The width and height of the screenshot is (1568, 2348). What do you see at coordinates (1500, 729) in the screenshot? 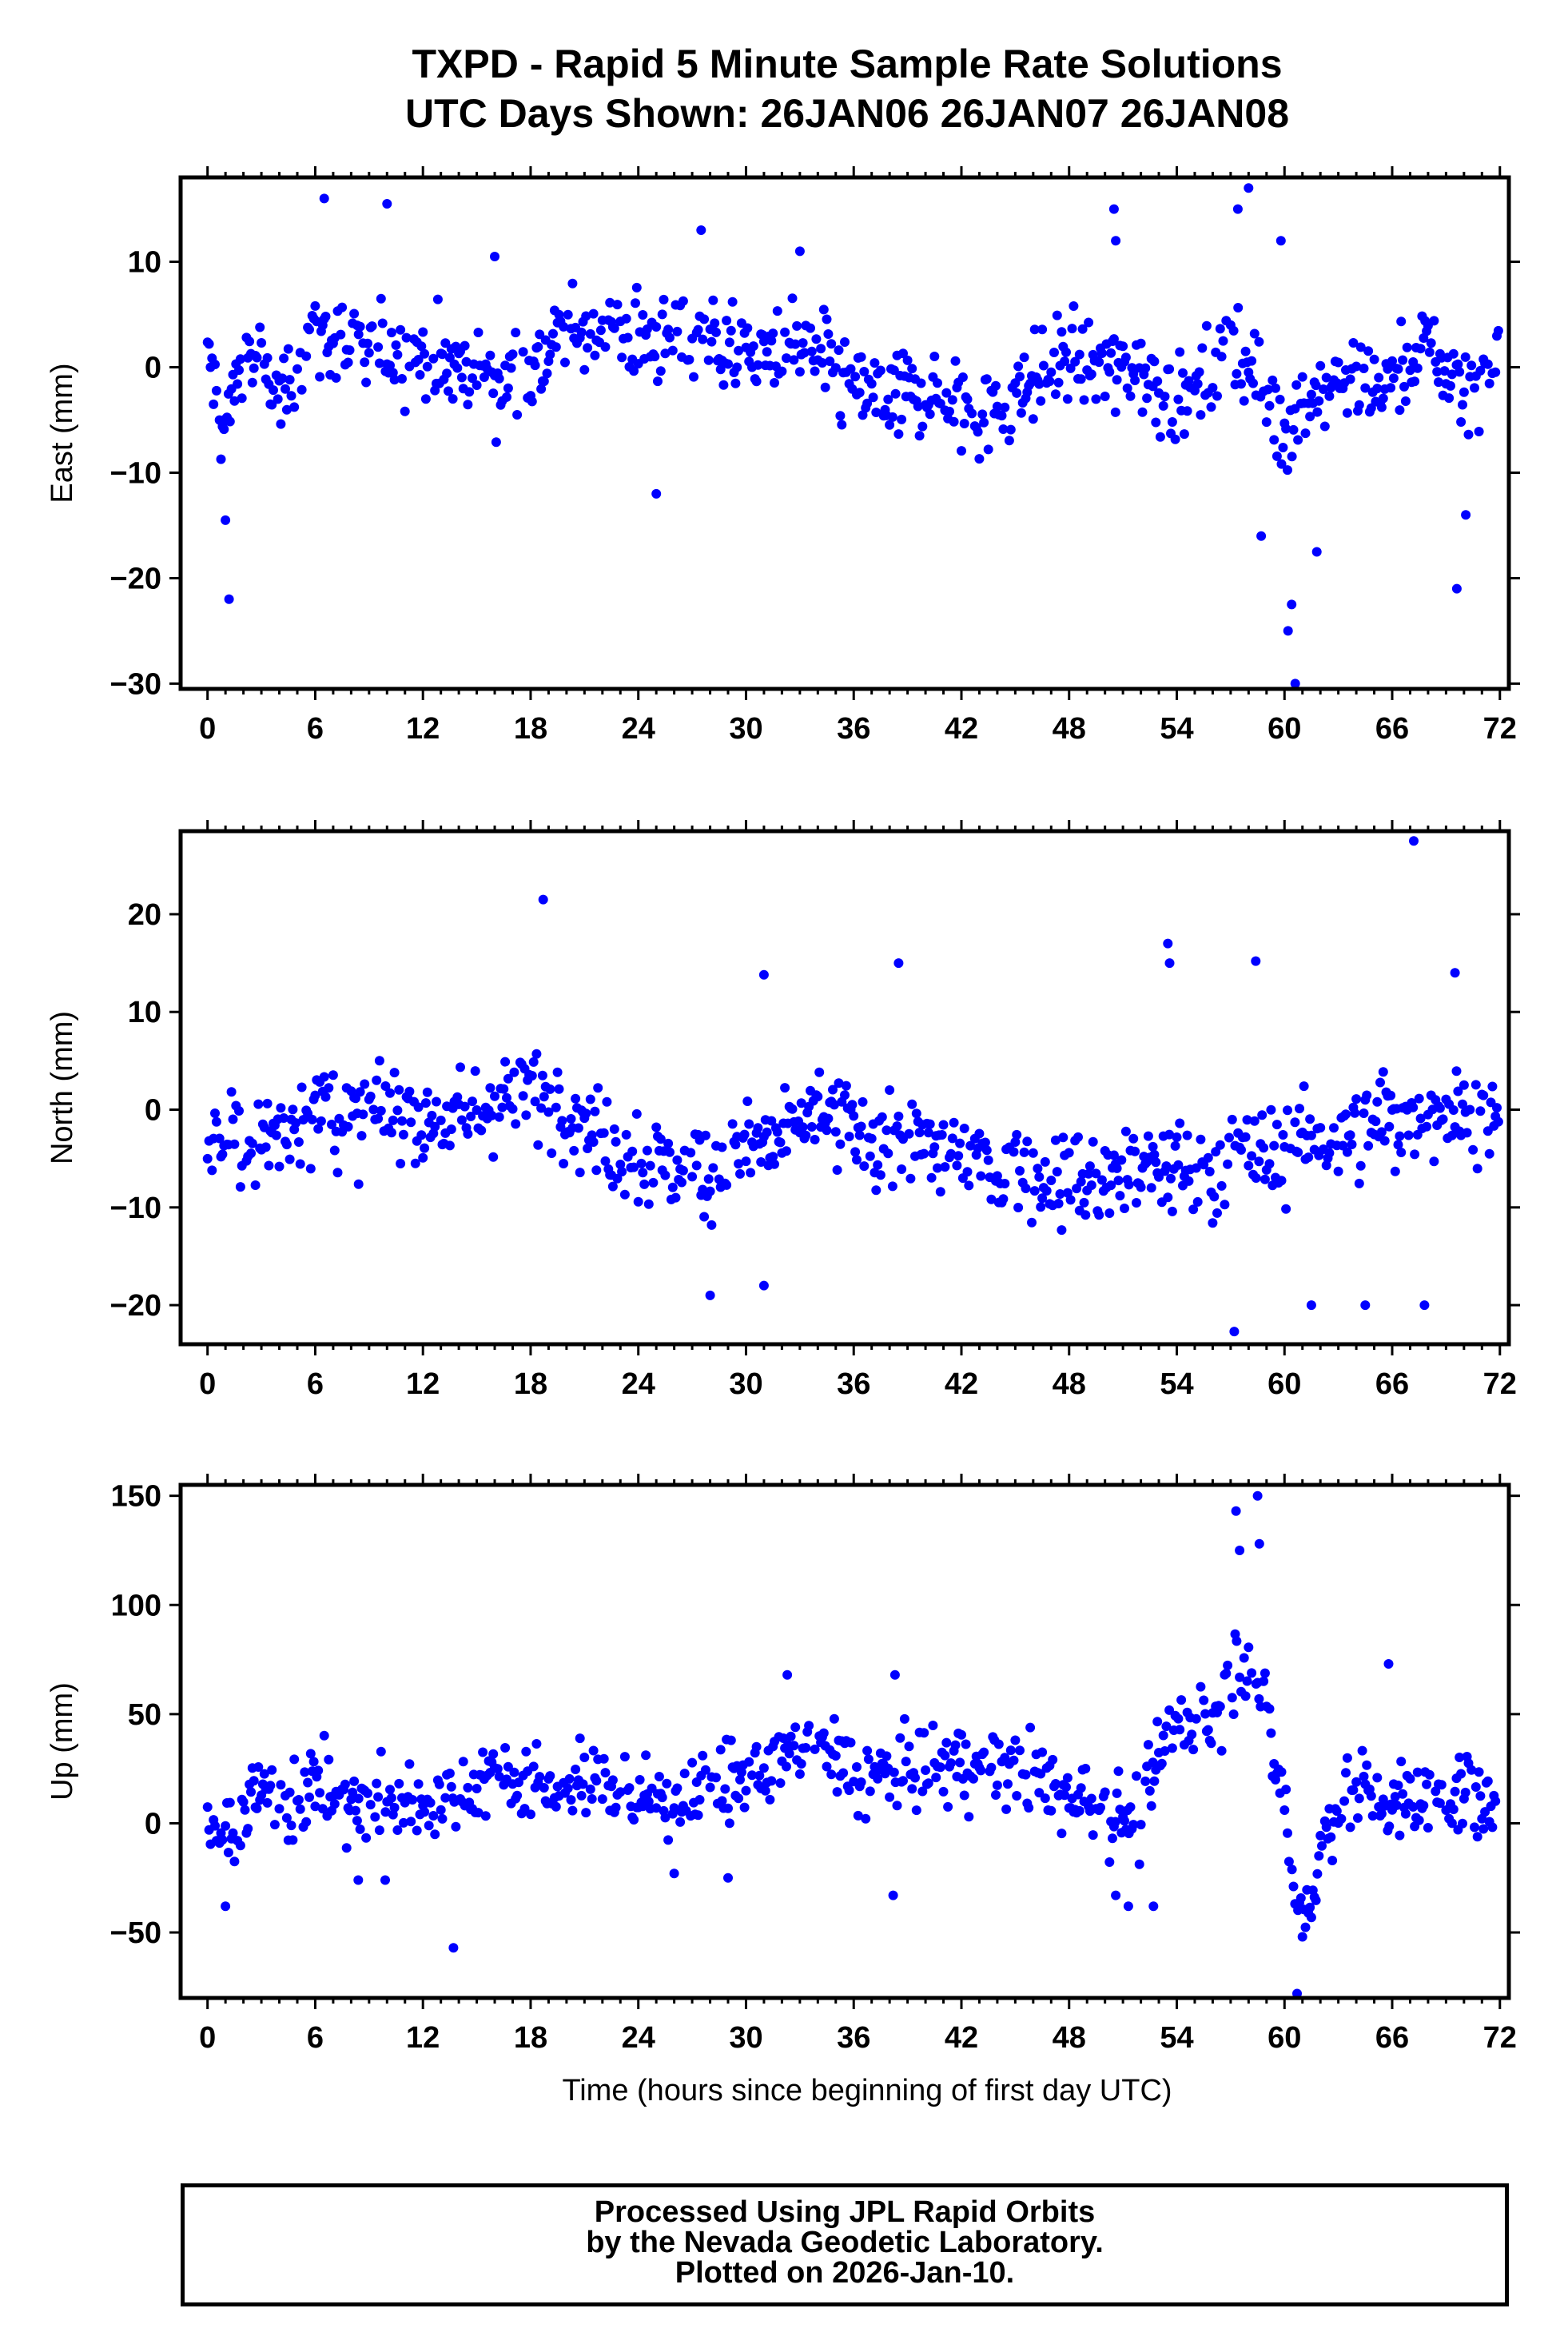
I see `x-tick-label: 72` at bounding box center [1500, 729].